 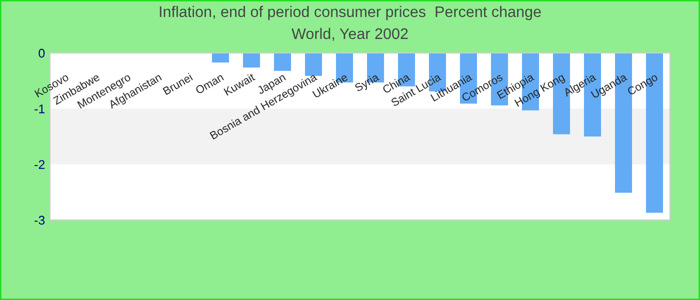 What do you see at coordinates (209, 83) in the screenshot?
I see `x-tick-label: Oman` at bounding box center [209, 83].